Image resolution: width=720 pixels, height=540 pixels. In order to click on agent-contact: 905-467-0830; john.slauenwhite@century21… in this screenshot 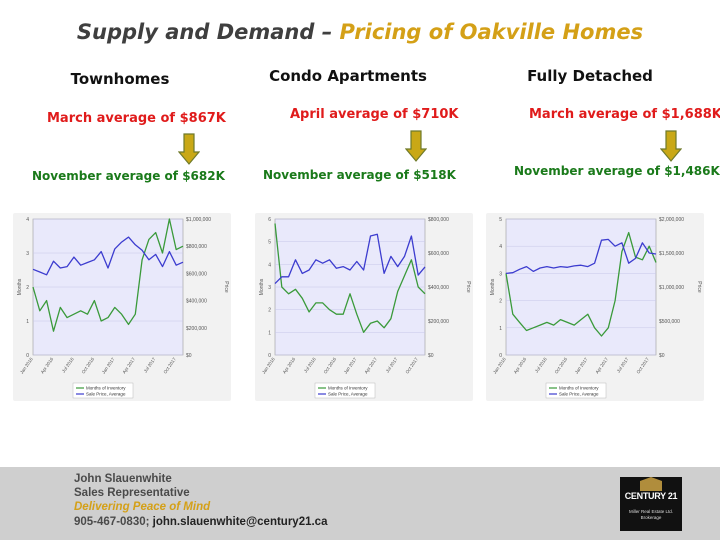, I will do `click(200, 522)`.